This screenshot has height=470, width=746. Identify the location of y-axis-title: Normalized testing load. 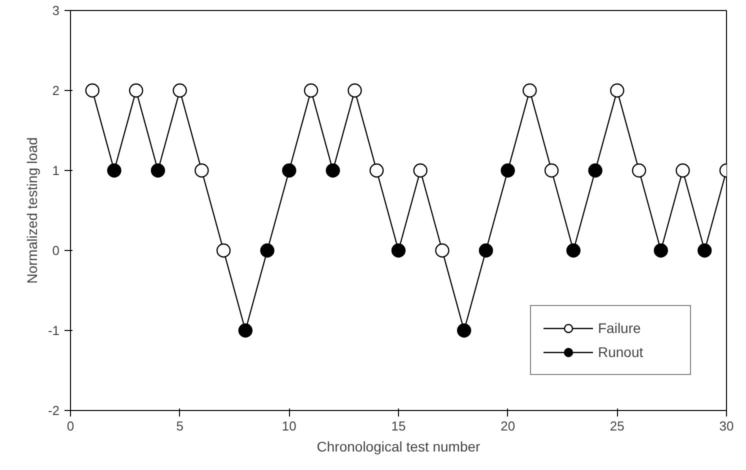
(32, 210).